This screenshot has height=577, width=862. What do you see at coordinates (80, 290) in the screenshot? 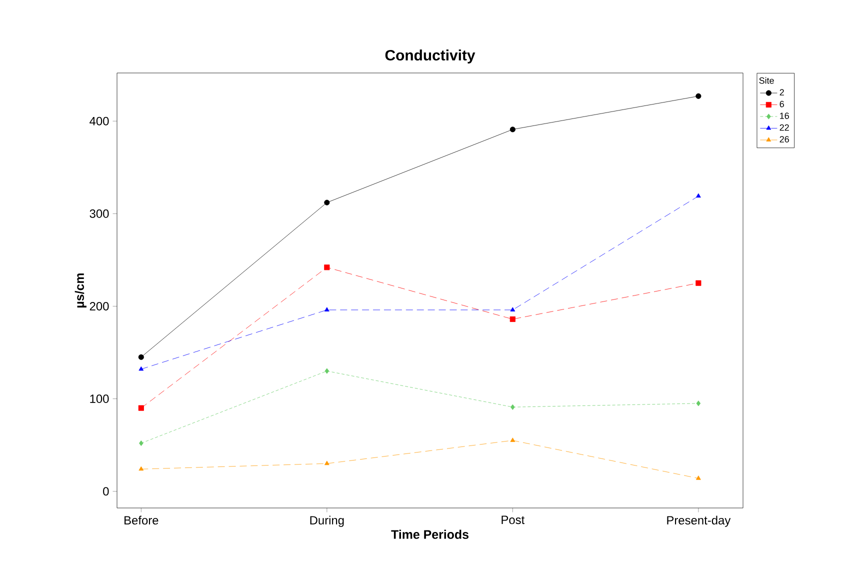
I see `y-axis-title: µs/cm` at bounding box center [80, 290].